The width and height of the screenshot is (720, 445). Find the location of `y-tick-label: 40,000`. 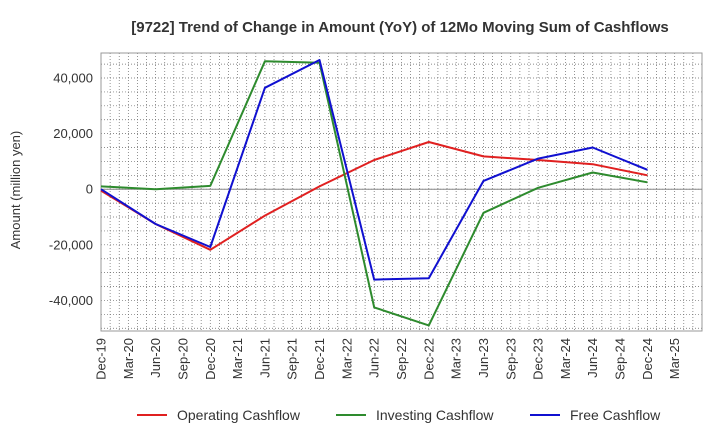

y-tick-label: 40,000 is located at coordinates (73, 78).